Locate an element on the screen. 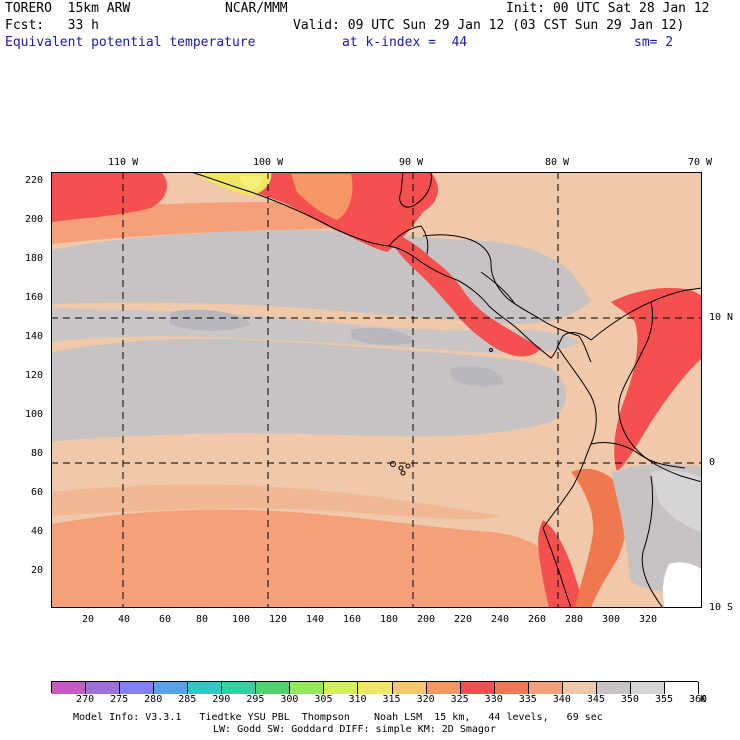 The image size is (740, 740). lon-label-90w: 90 W is located at coordinates (411, 162).